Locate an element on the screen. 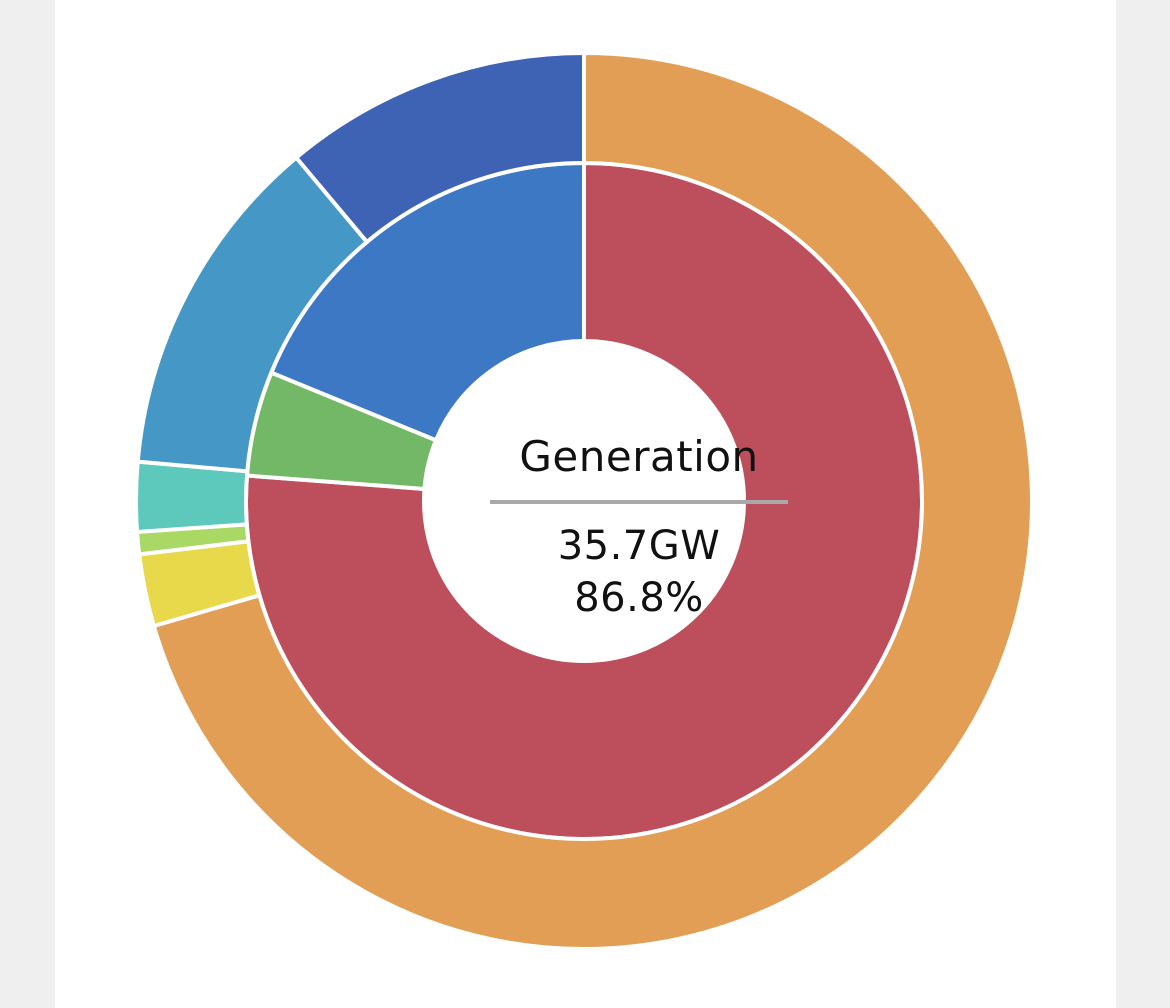  center-title: Generation is located at coordinates (639, 456).